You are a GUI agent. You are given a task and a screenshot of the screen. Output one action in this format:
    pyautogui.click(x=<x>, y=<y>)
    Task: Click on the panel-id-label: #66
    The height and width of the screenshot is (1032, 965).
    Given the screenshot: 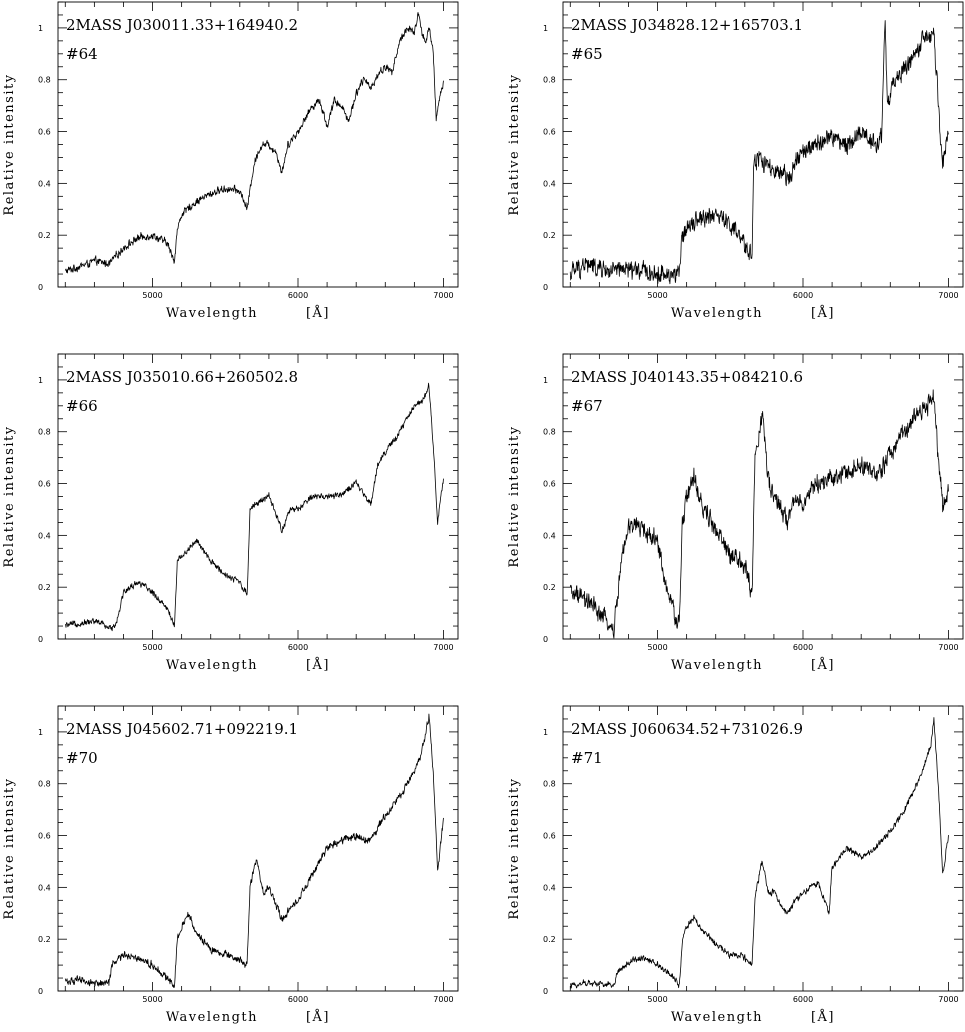 What is the action you would take?
    pyautogui.click(x=82, y=406)
    